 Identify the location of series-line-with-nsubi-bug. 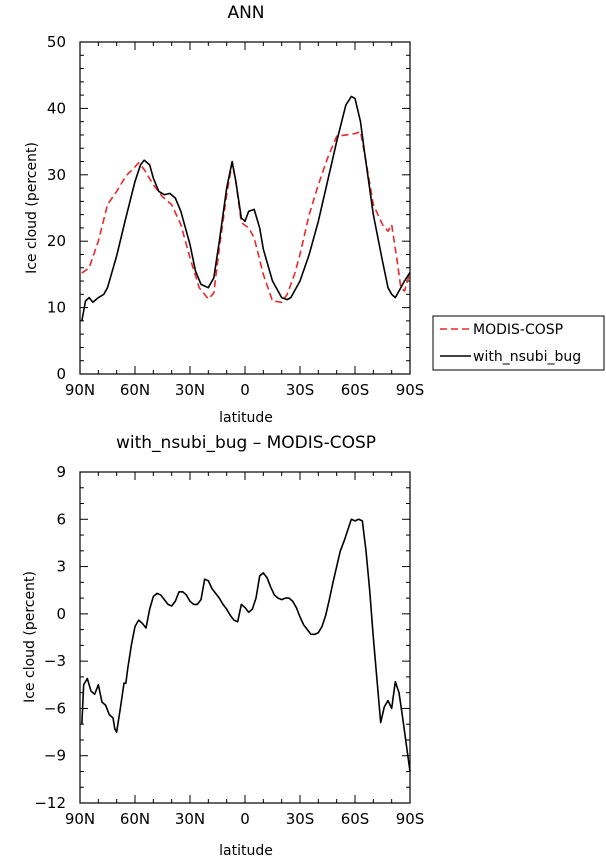
(246, 208).